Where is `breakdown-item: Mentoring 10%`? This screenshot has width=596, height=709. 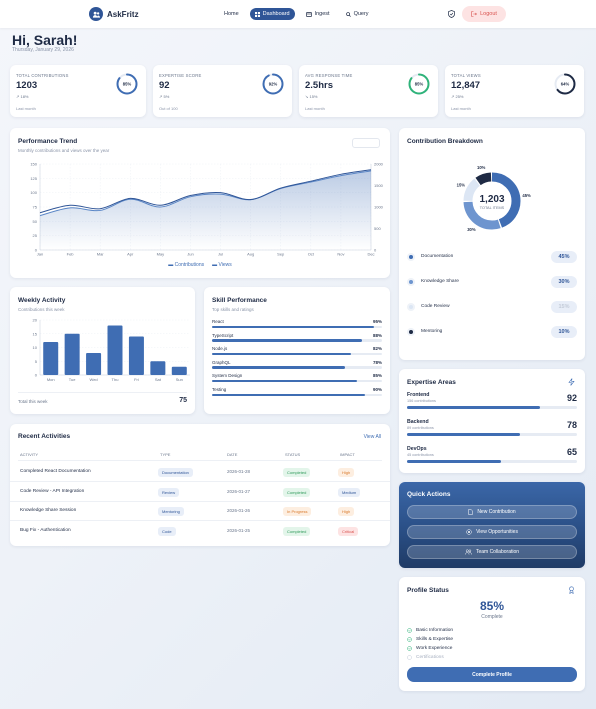
breakdown-item: Mentoring 10% is located at coordinates (492, 332).